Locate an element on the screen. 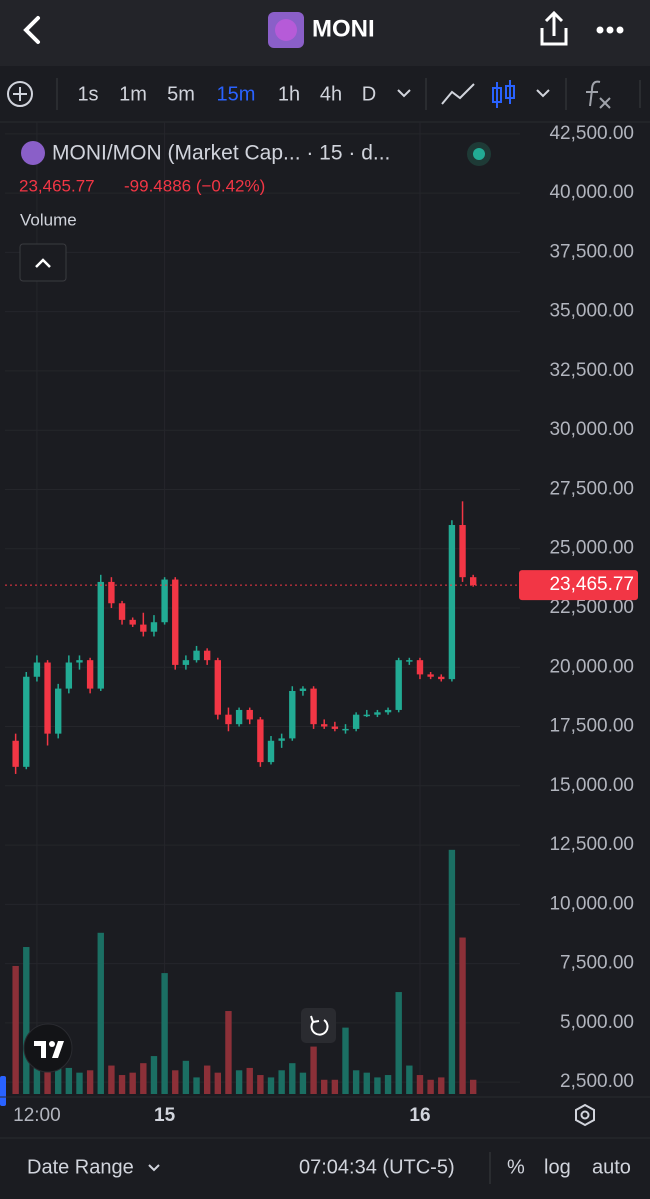 The image size is (650, 1199). y-tick-label: 2,500.00 is located at coordinates (597, 1081).